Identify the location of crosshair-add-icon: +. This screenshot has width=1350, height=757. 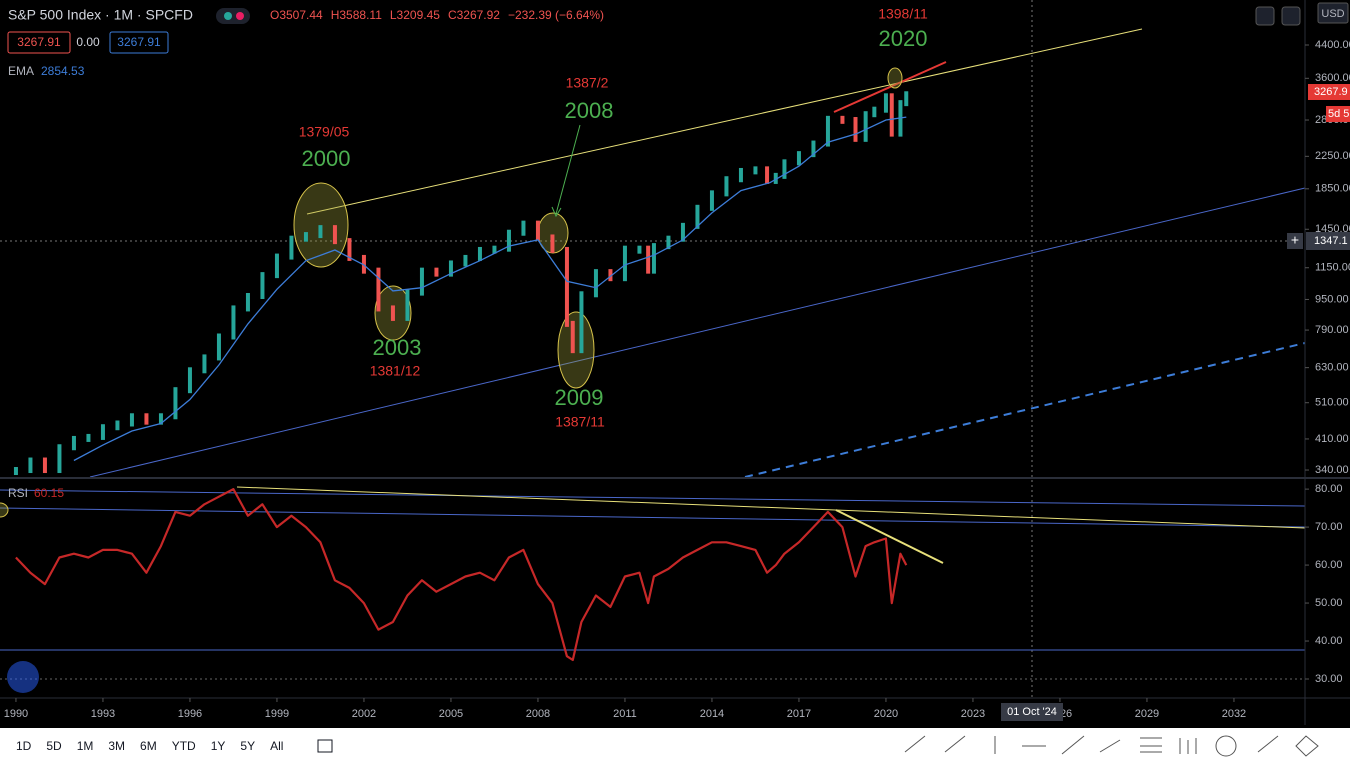
(1295, 240).